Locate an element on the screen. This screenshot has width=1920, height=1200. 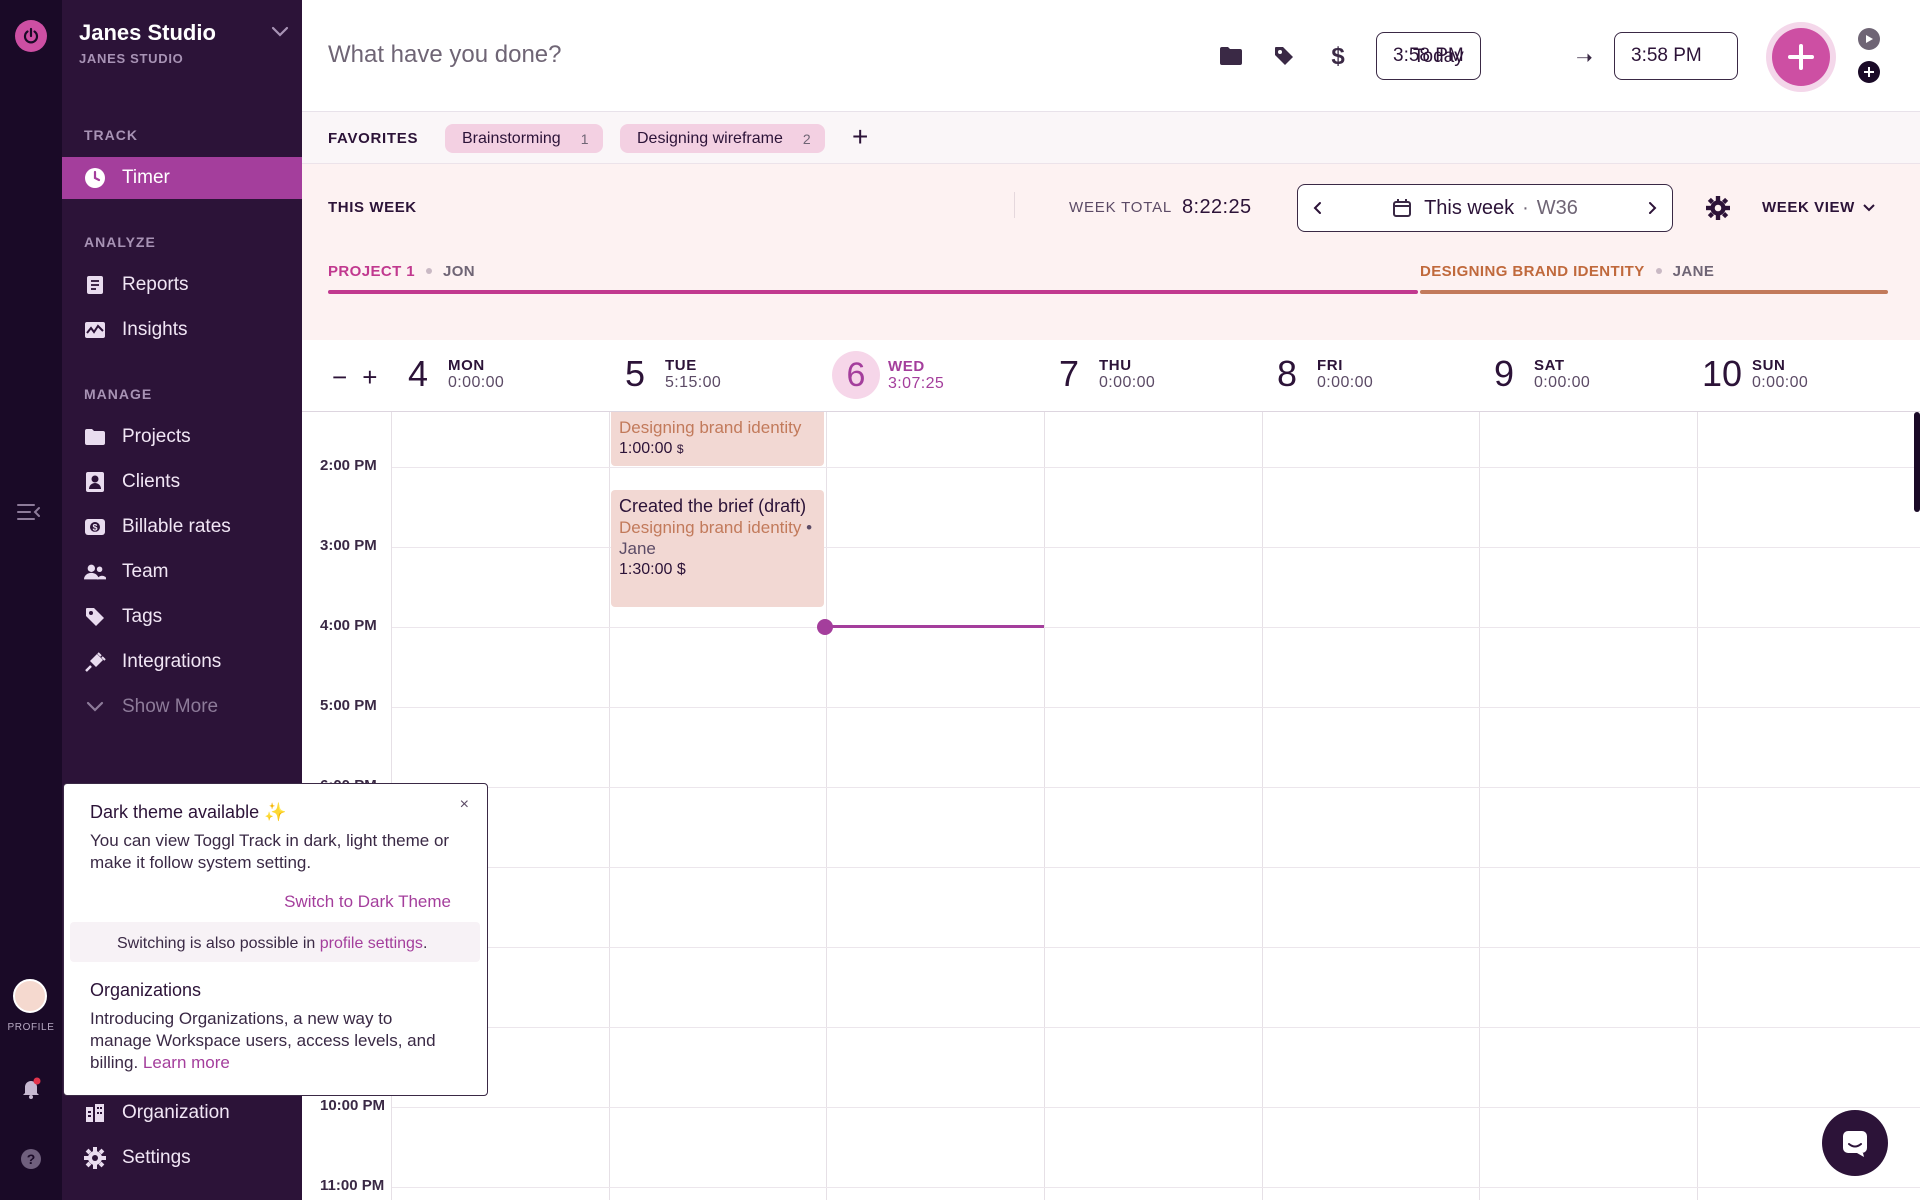
zoom-out-button: − is located at coordinates (340, 377).